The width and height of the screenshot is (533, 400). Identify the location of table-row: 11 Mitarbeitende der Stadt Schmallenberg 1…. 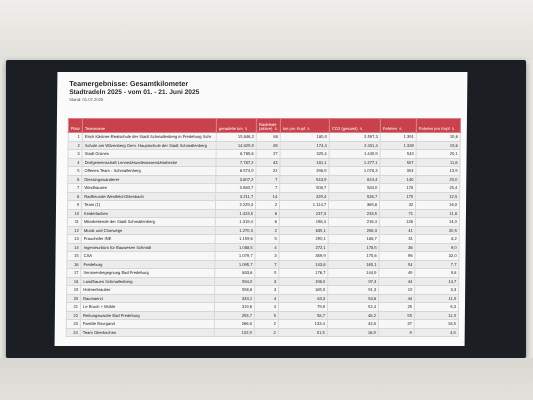
(263, 221).